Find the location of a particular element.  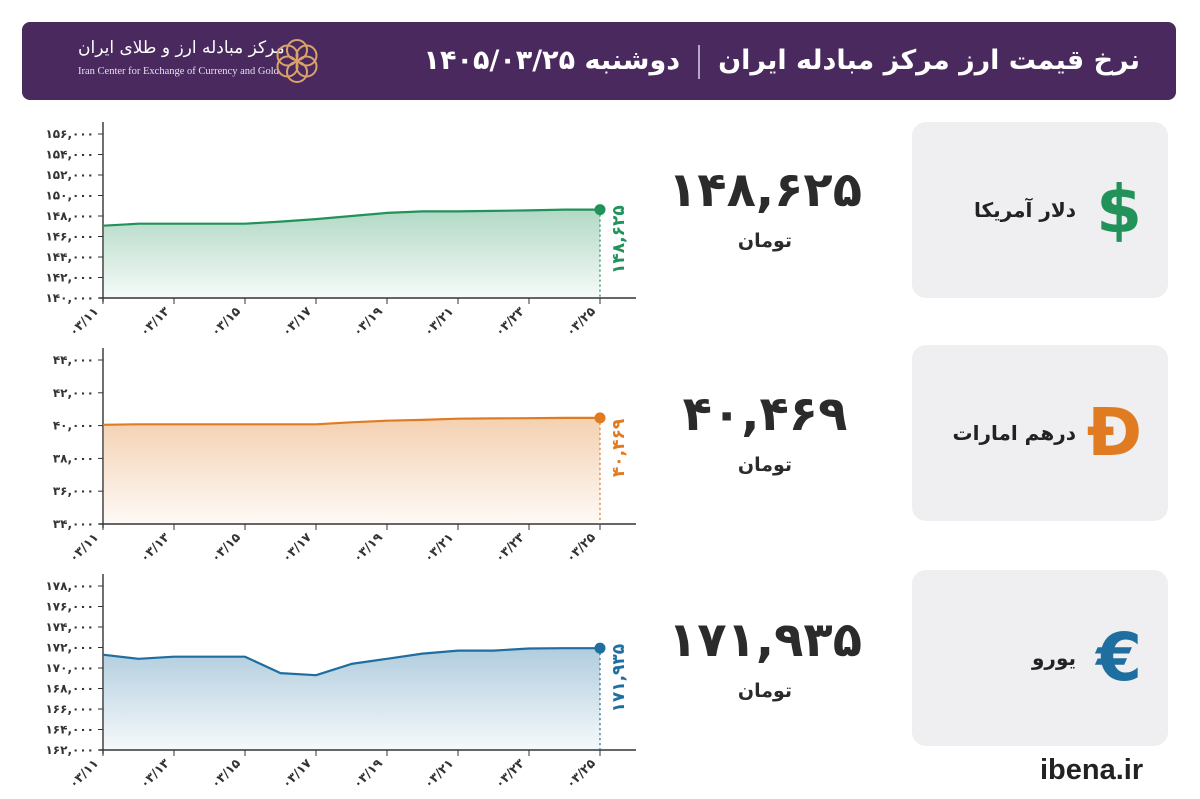

y-tick-label: ۴۲,۰۰۰ is located at coordinates (73, 393).